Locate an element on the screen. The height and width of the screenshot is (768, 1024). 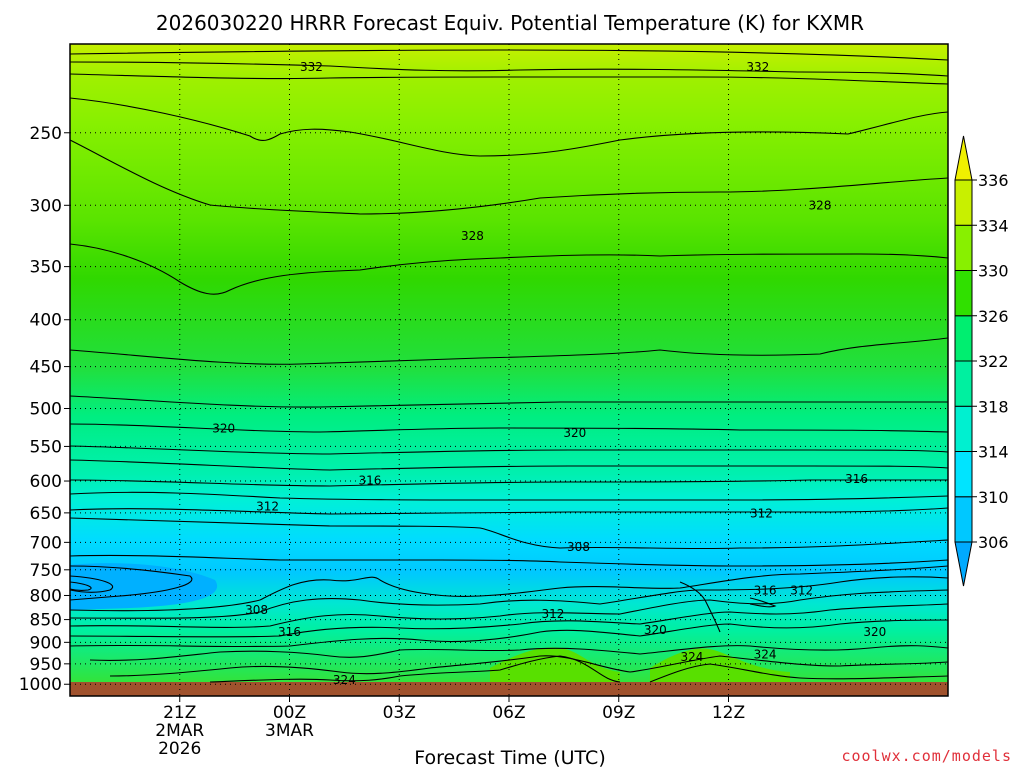
colorbar-label: 334 is located at coordinates (993, 225).